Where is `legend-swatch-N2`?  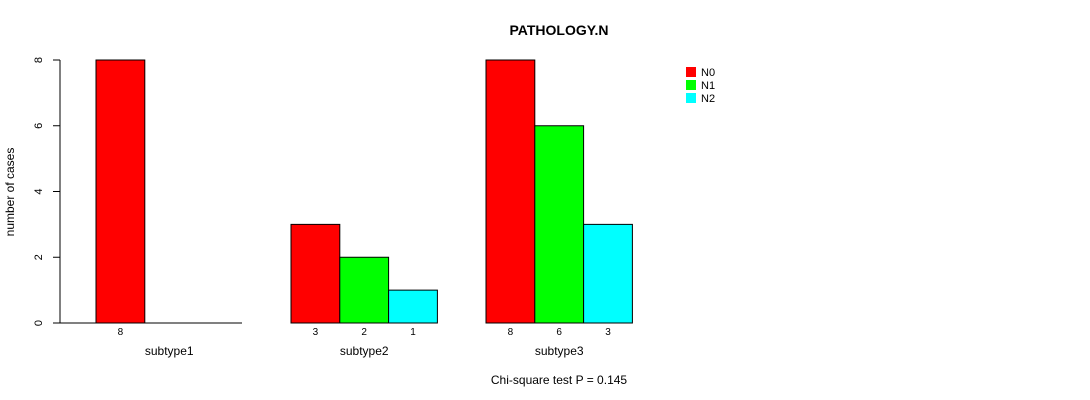
legend-swatch-N2 is located at coordinates (691, 98).